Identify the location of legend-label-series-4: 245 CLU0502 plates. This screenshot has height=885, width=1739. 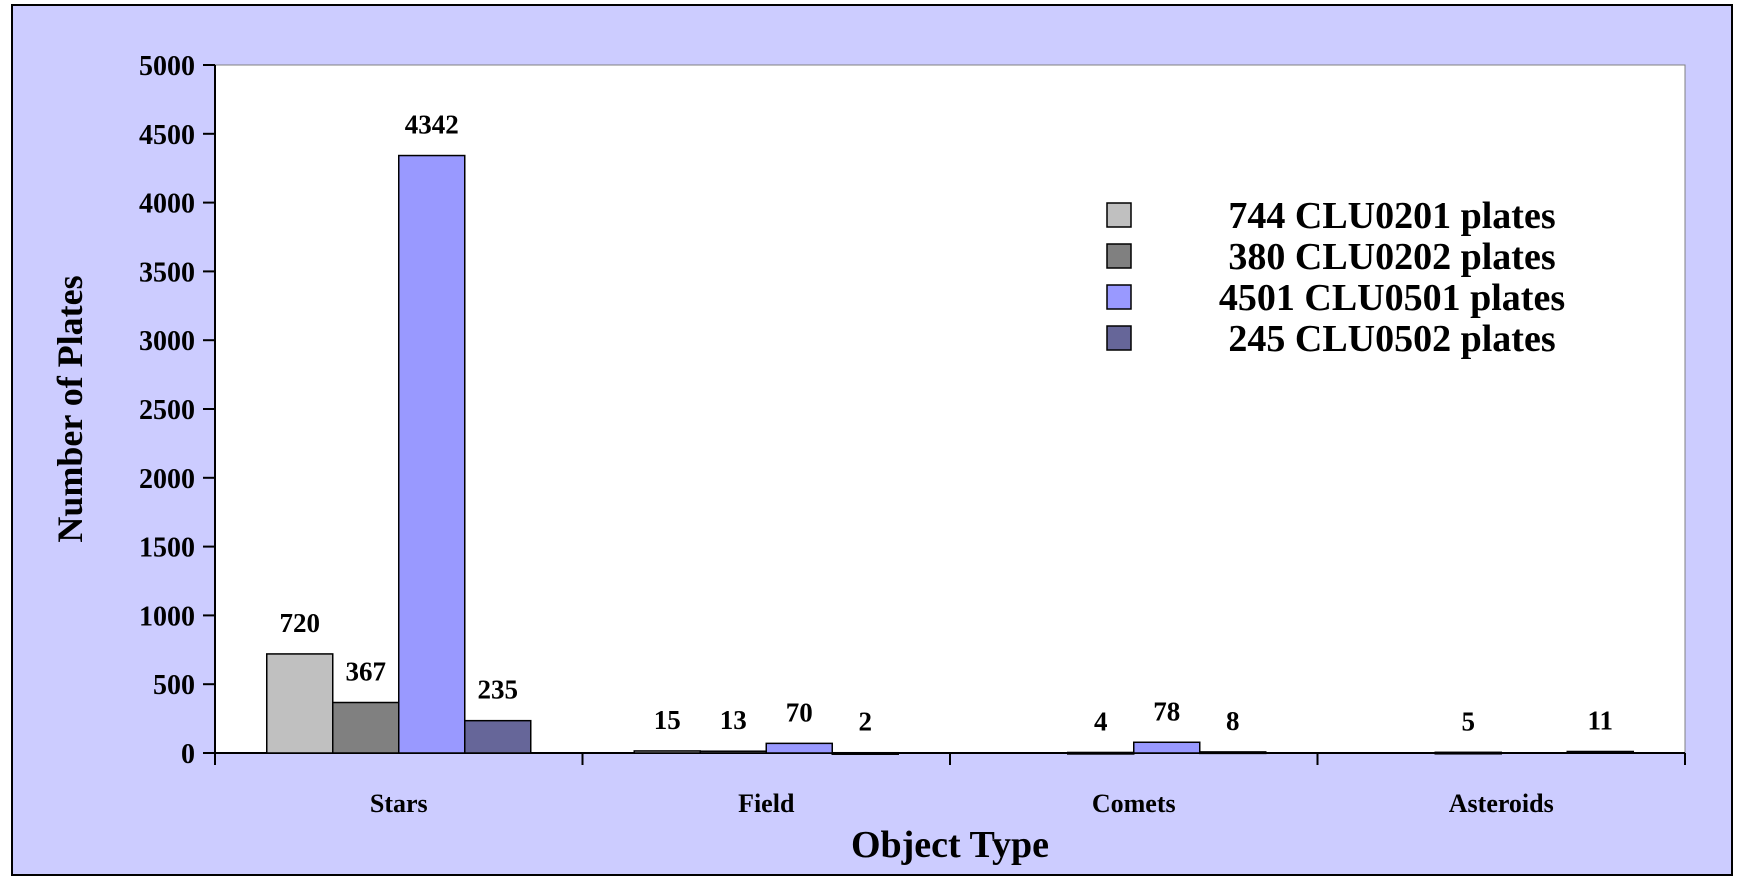
(1391, 339).